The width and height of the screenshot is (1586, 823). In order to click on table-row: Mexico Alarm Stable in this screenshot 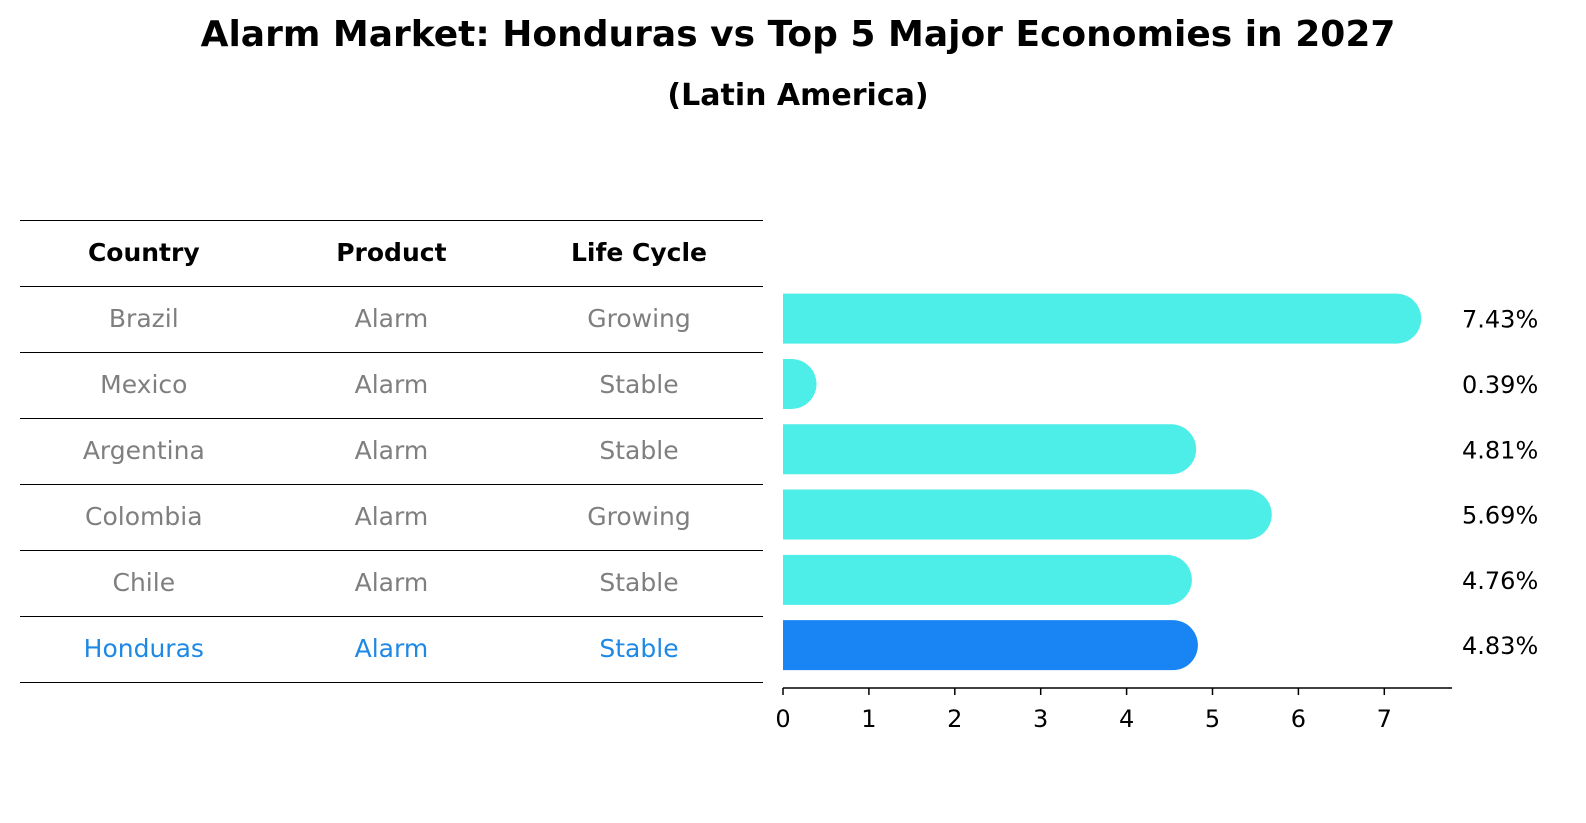, I will do `click(391, 385)`.